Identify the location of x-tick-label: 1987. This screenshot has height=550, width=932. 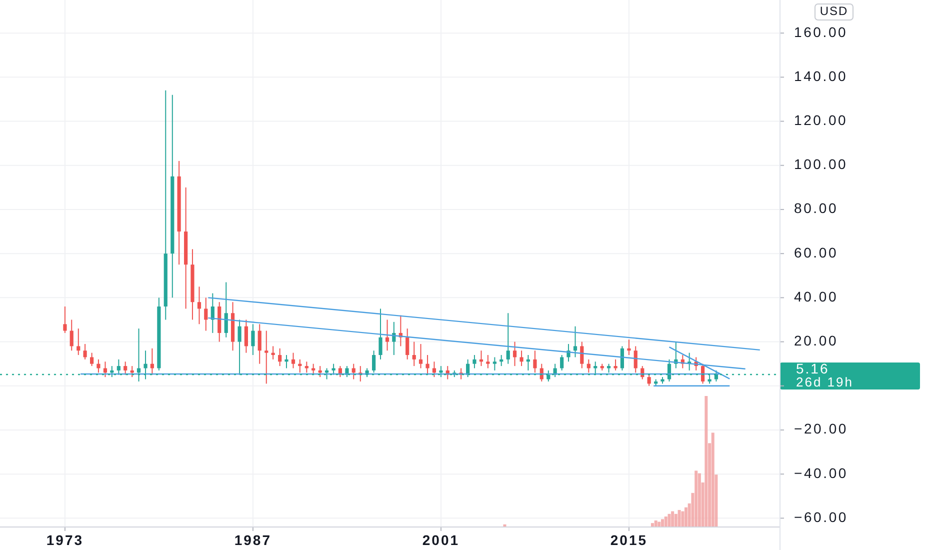
(253, 540).